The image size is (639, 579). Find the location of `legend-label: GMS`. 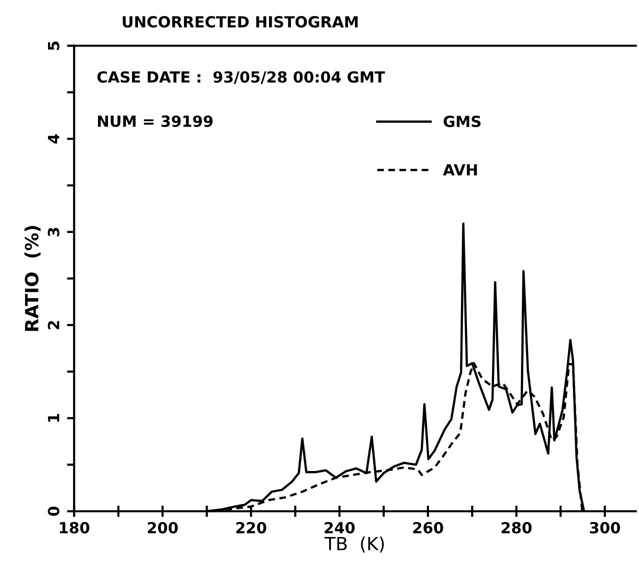

legend-label: GMS is located at coordinates (462, 122).